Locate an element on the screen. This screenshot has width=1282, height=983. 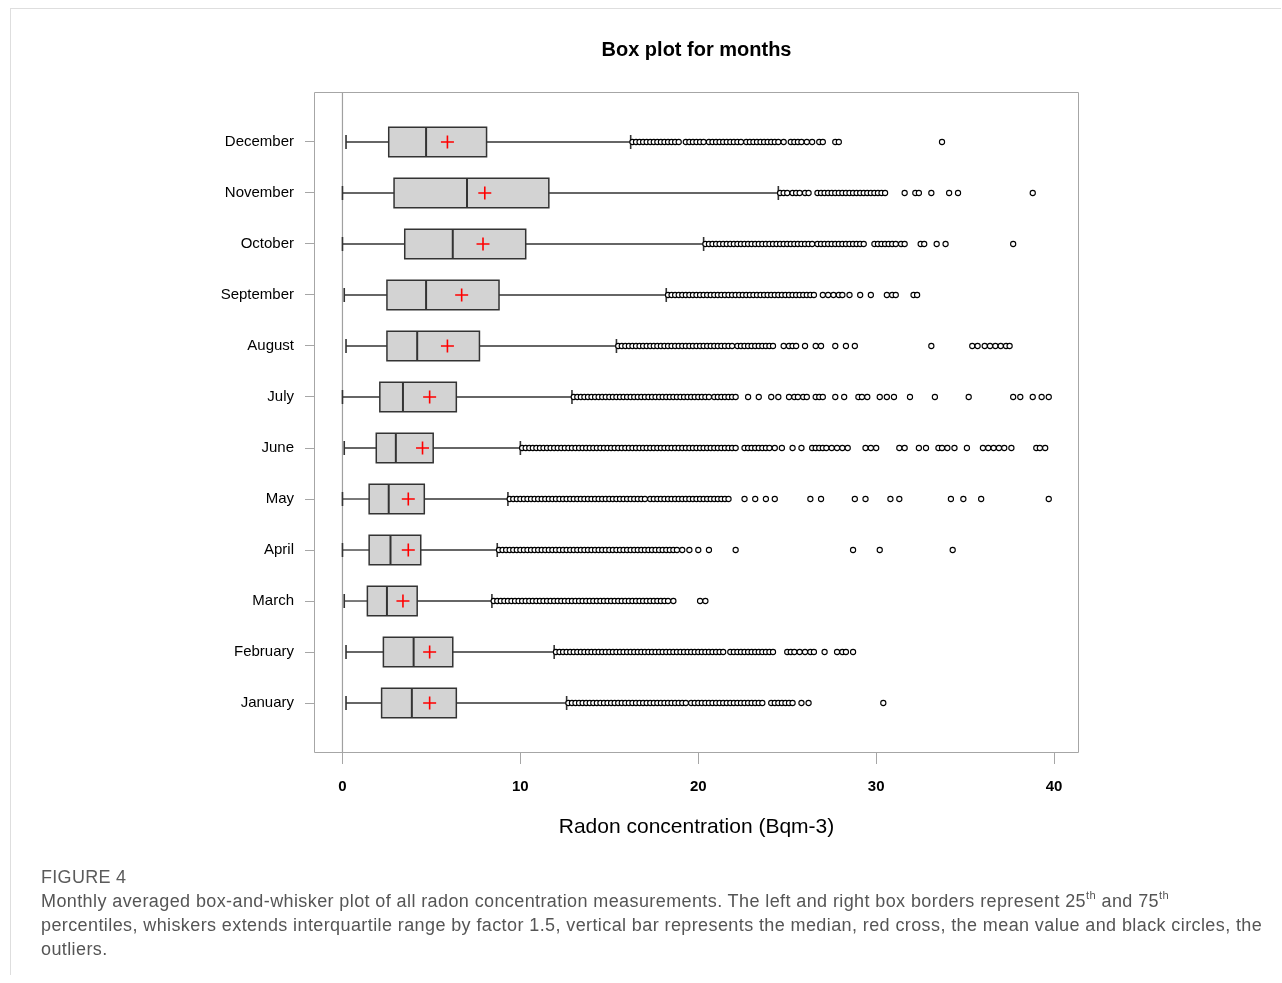
x-tick-label: 10 is located at coordinates (520, 786).